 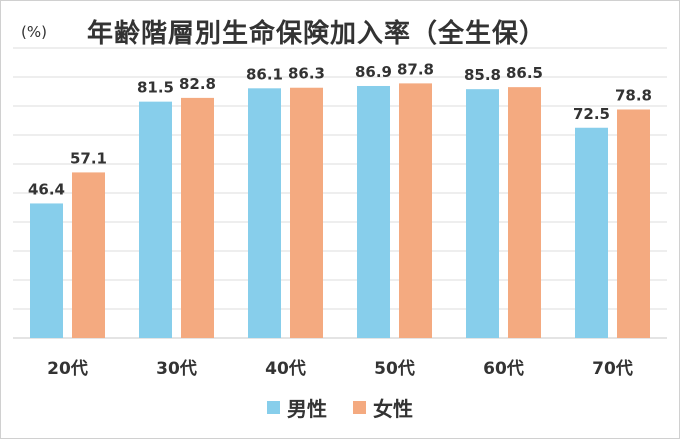 I want to click on data-label-male: 46.4, so click(x=46, y=189).